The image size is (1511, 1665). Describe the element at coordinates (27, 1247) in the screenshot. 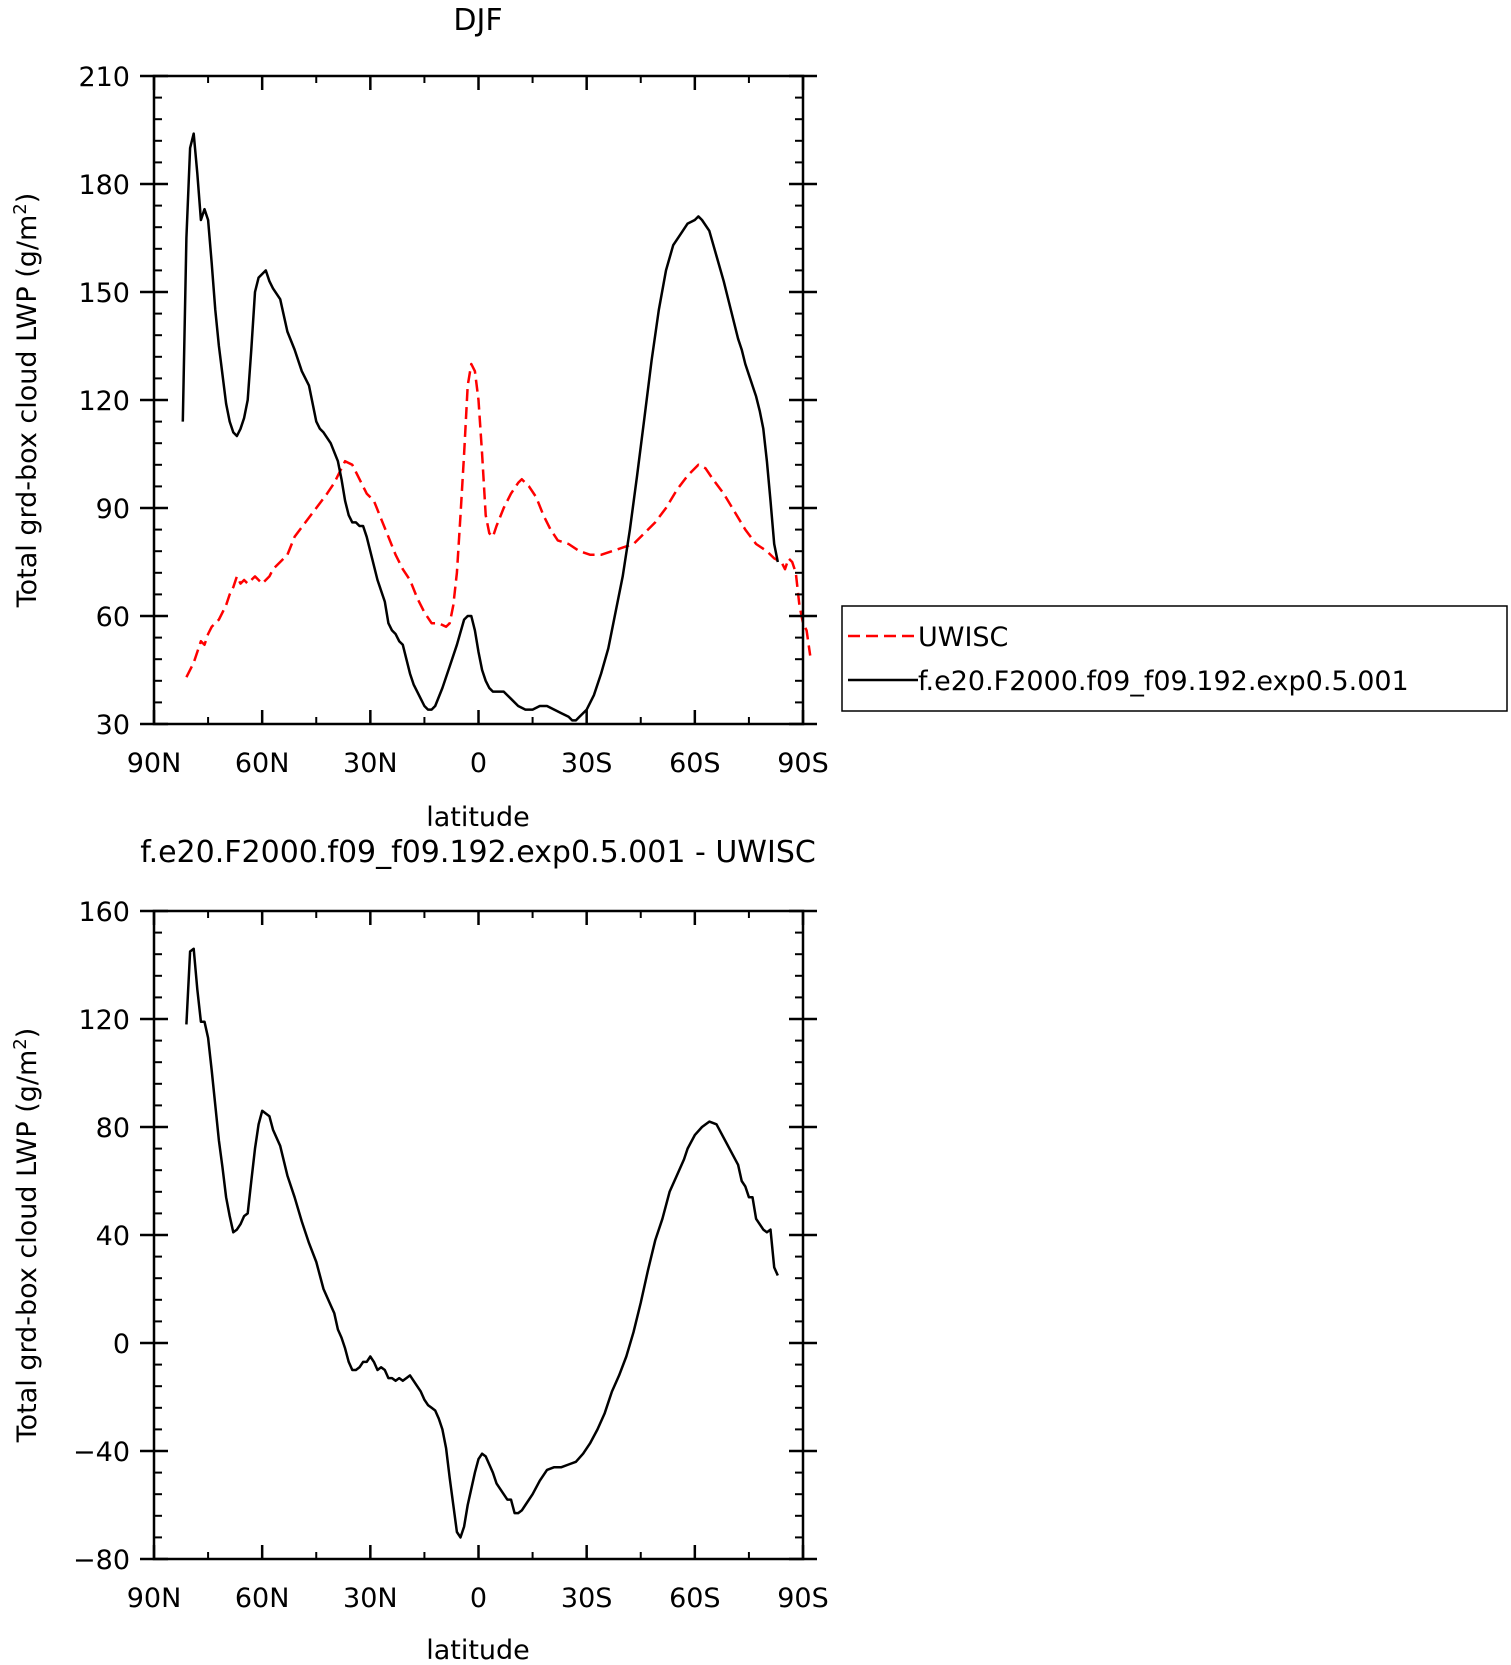

I see `bottom-y-axis-label-main: Total grd-box cloud LWP (g/m` at that location.